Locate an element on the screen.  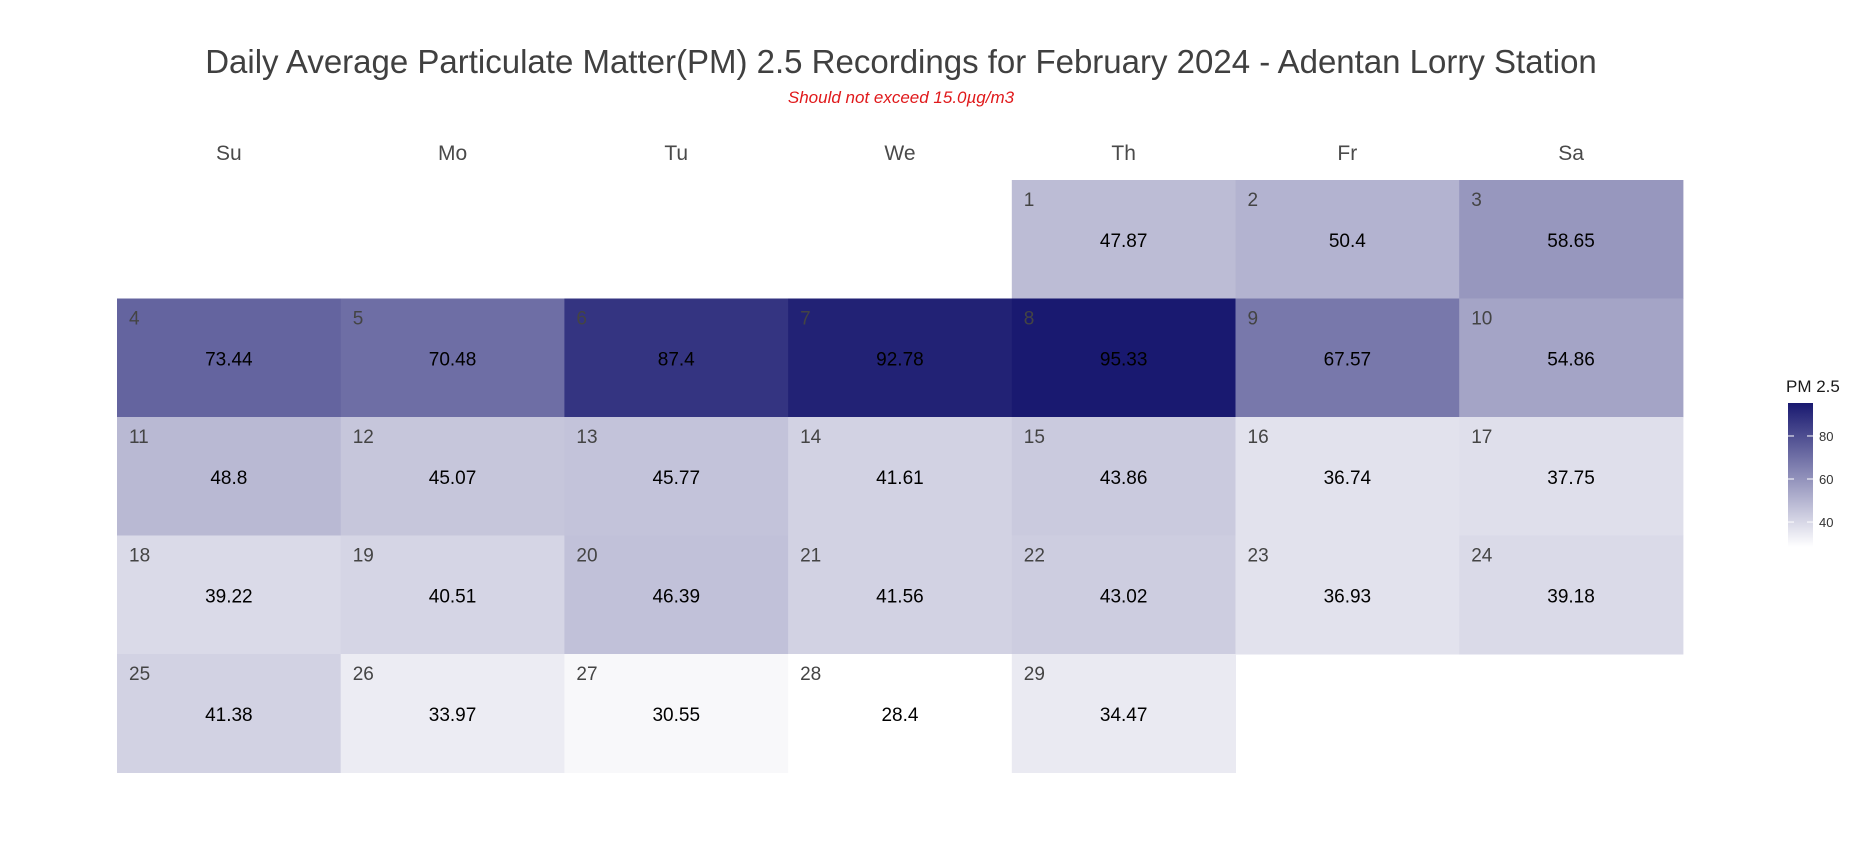
pm25-value-label: 73.44 is located at coordinates (229, 360).